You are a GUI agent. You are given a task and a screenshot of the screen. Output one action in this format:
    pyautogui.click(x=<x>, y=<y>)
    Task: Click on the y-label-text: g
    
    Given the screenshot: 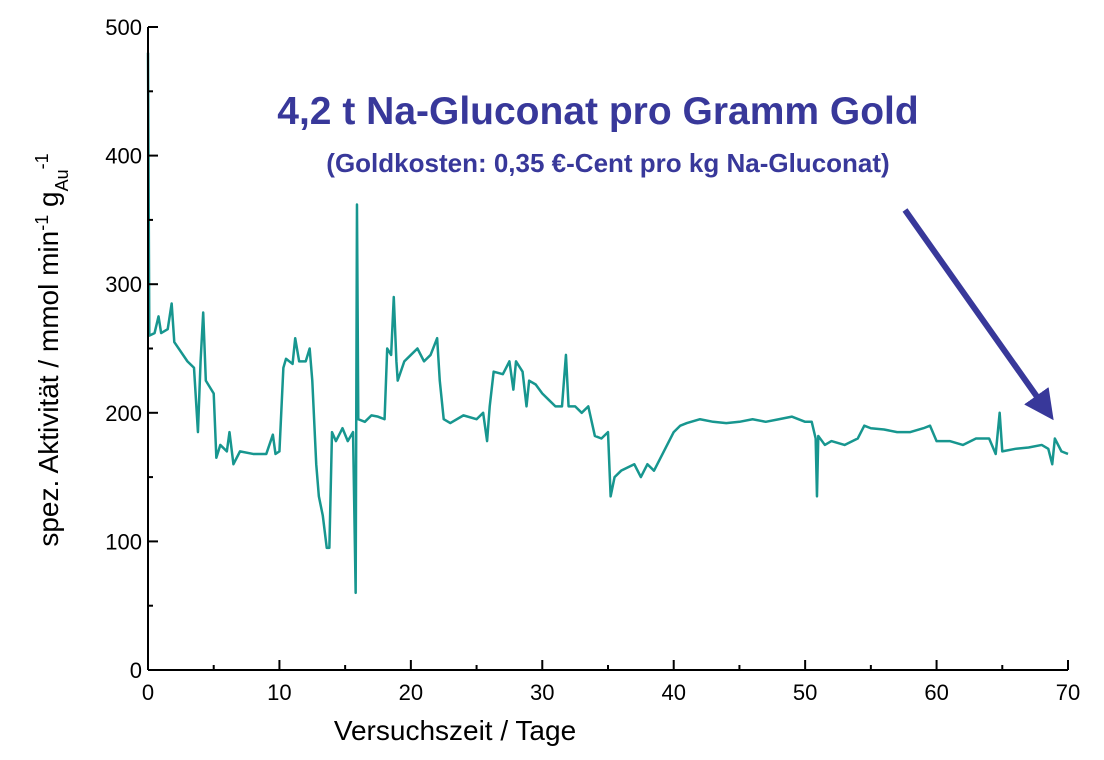 What is the action you would take?
    pyautogui.click(x=48, y=202)
    